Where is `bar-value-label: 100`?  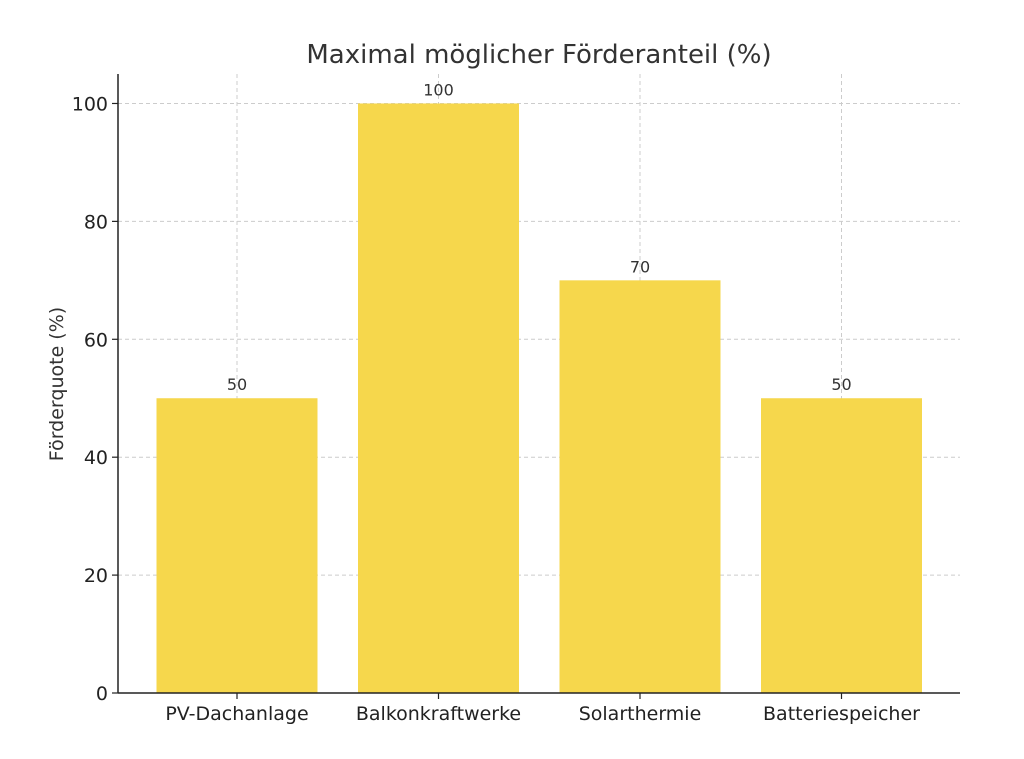
bar-value-label: 100 is located at coordinates (438, 89).